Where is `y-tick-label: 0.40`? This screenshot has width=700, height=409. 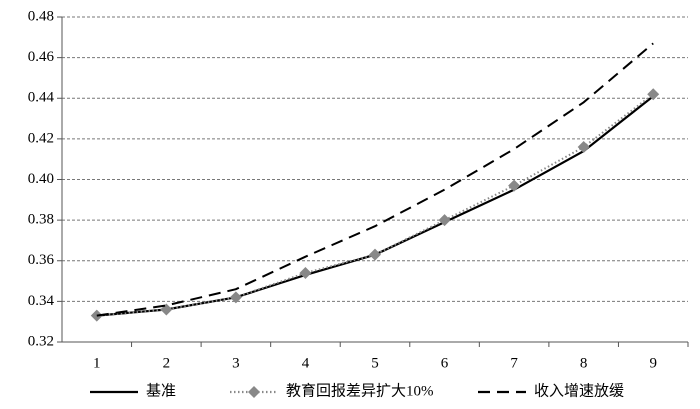 y-tick-label: 0.40 is located at coordinates (41, 179).